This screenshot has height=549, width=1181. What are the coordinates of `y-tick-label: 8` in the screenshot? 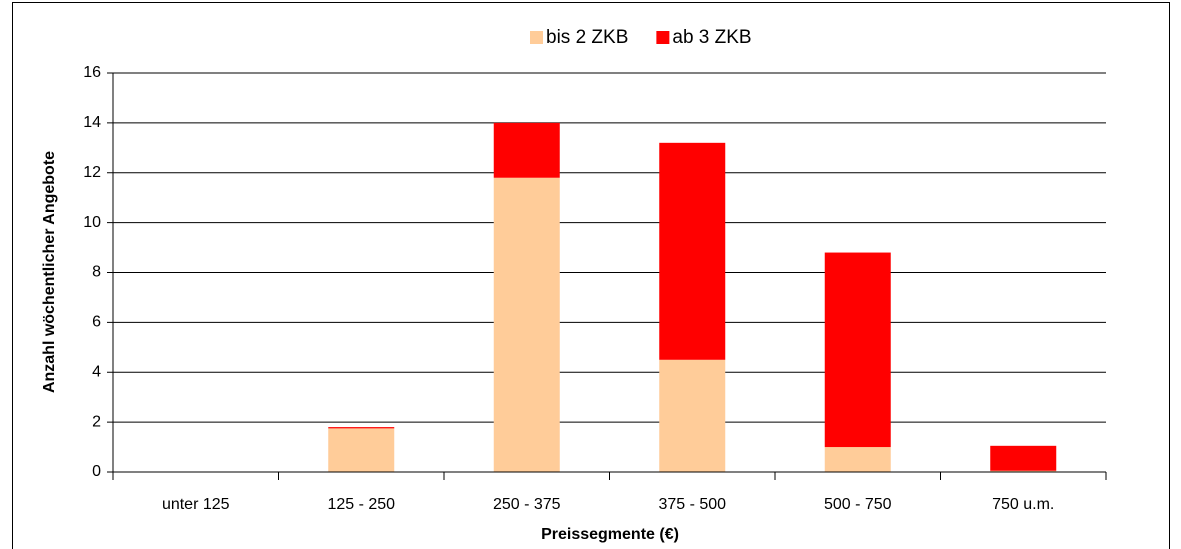 It's located at (96, 272).